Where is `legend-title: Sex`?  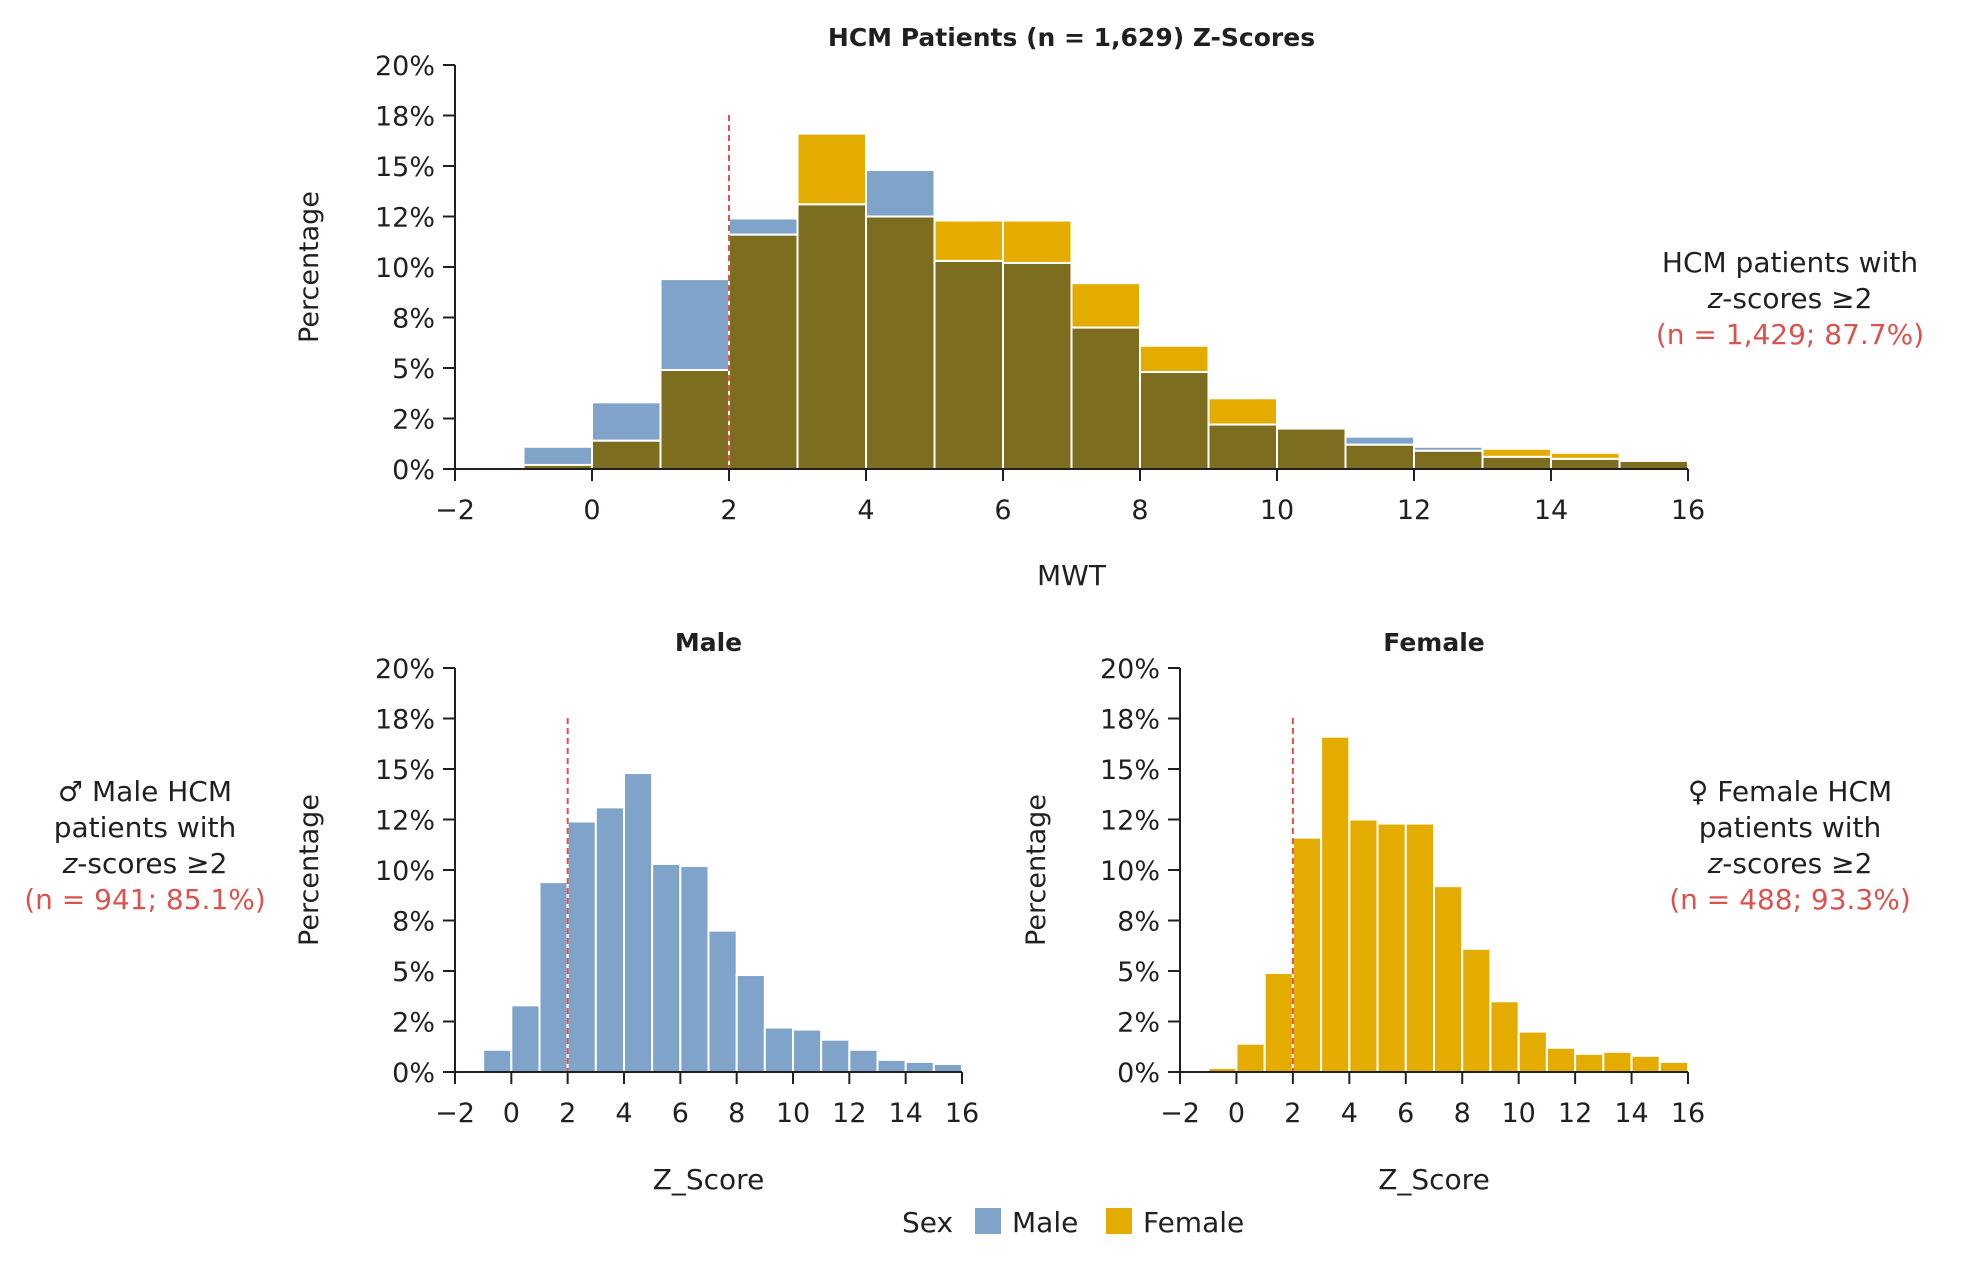 legend-title: Sex is located at coordinates (927, 1222).